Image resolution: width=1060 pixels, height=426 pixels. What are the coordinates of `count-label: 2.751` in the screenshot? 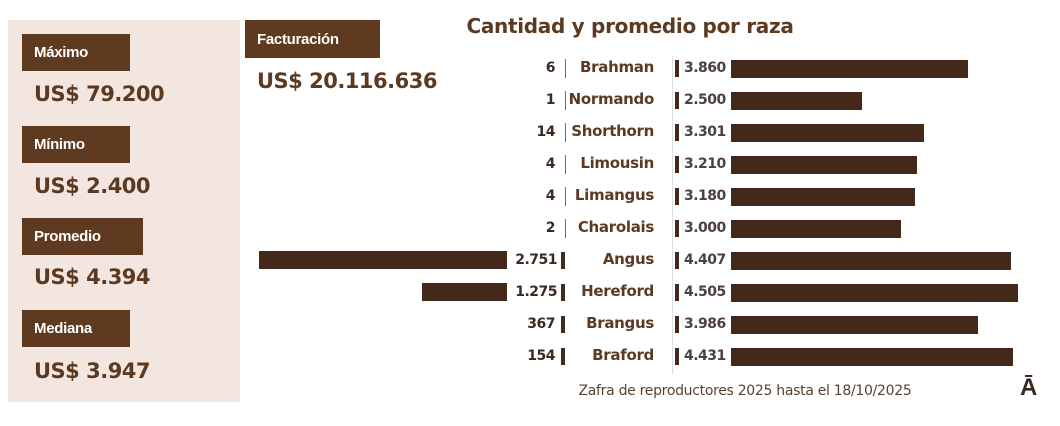 It's located at (536, 260).